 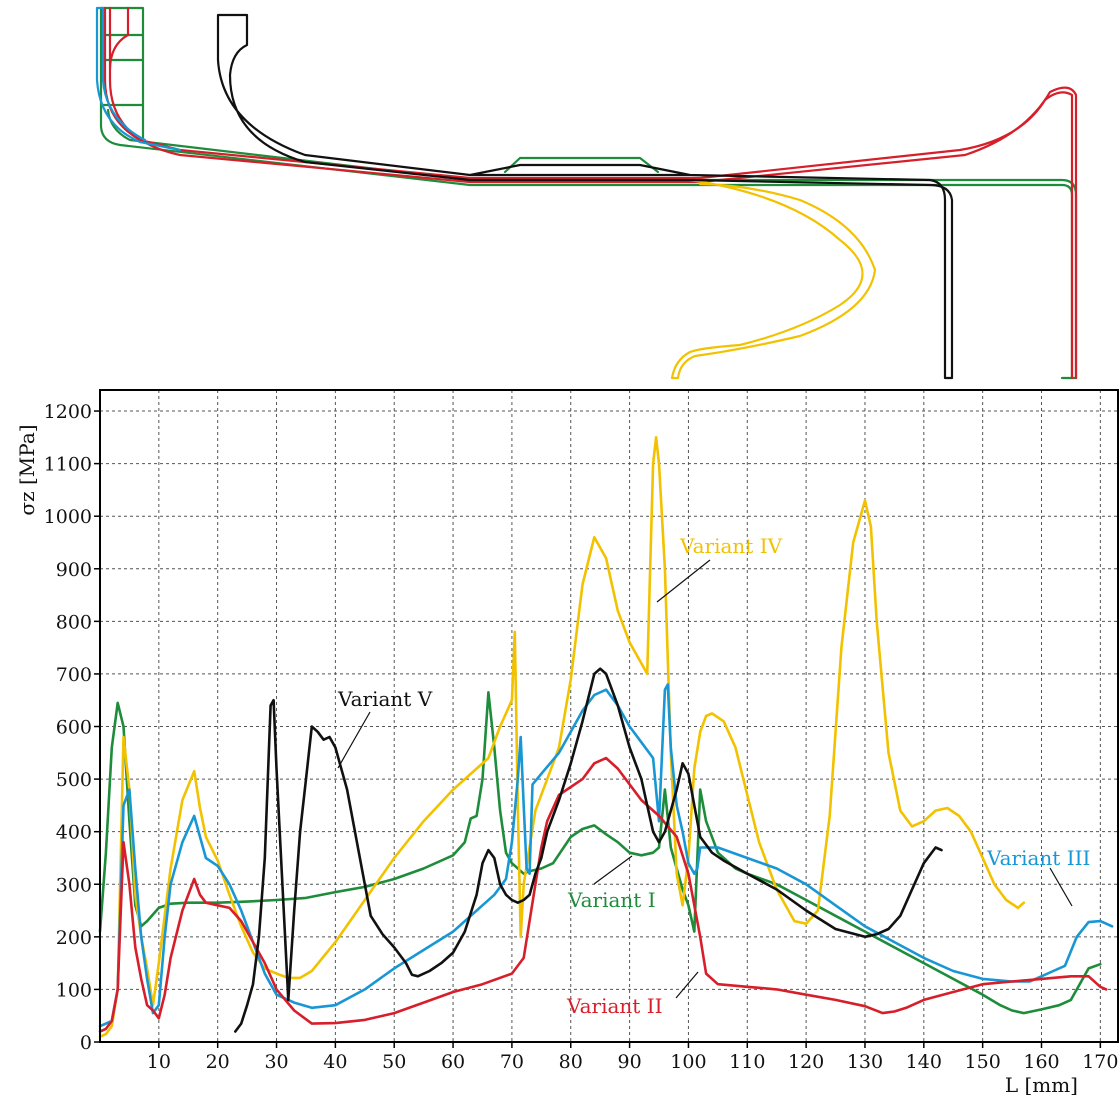 What do you see at coordinates (453, 1062) in the screenshot?
I see `x-tick-label: 60` at bounding box center [453, 1062].